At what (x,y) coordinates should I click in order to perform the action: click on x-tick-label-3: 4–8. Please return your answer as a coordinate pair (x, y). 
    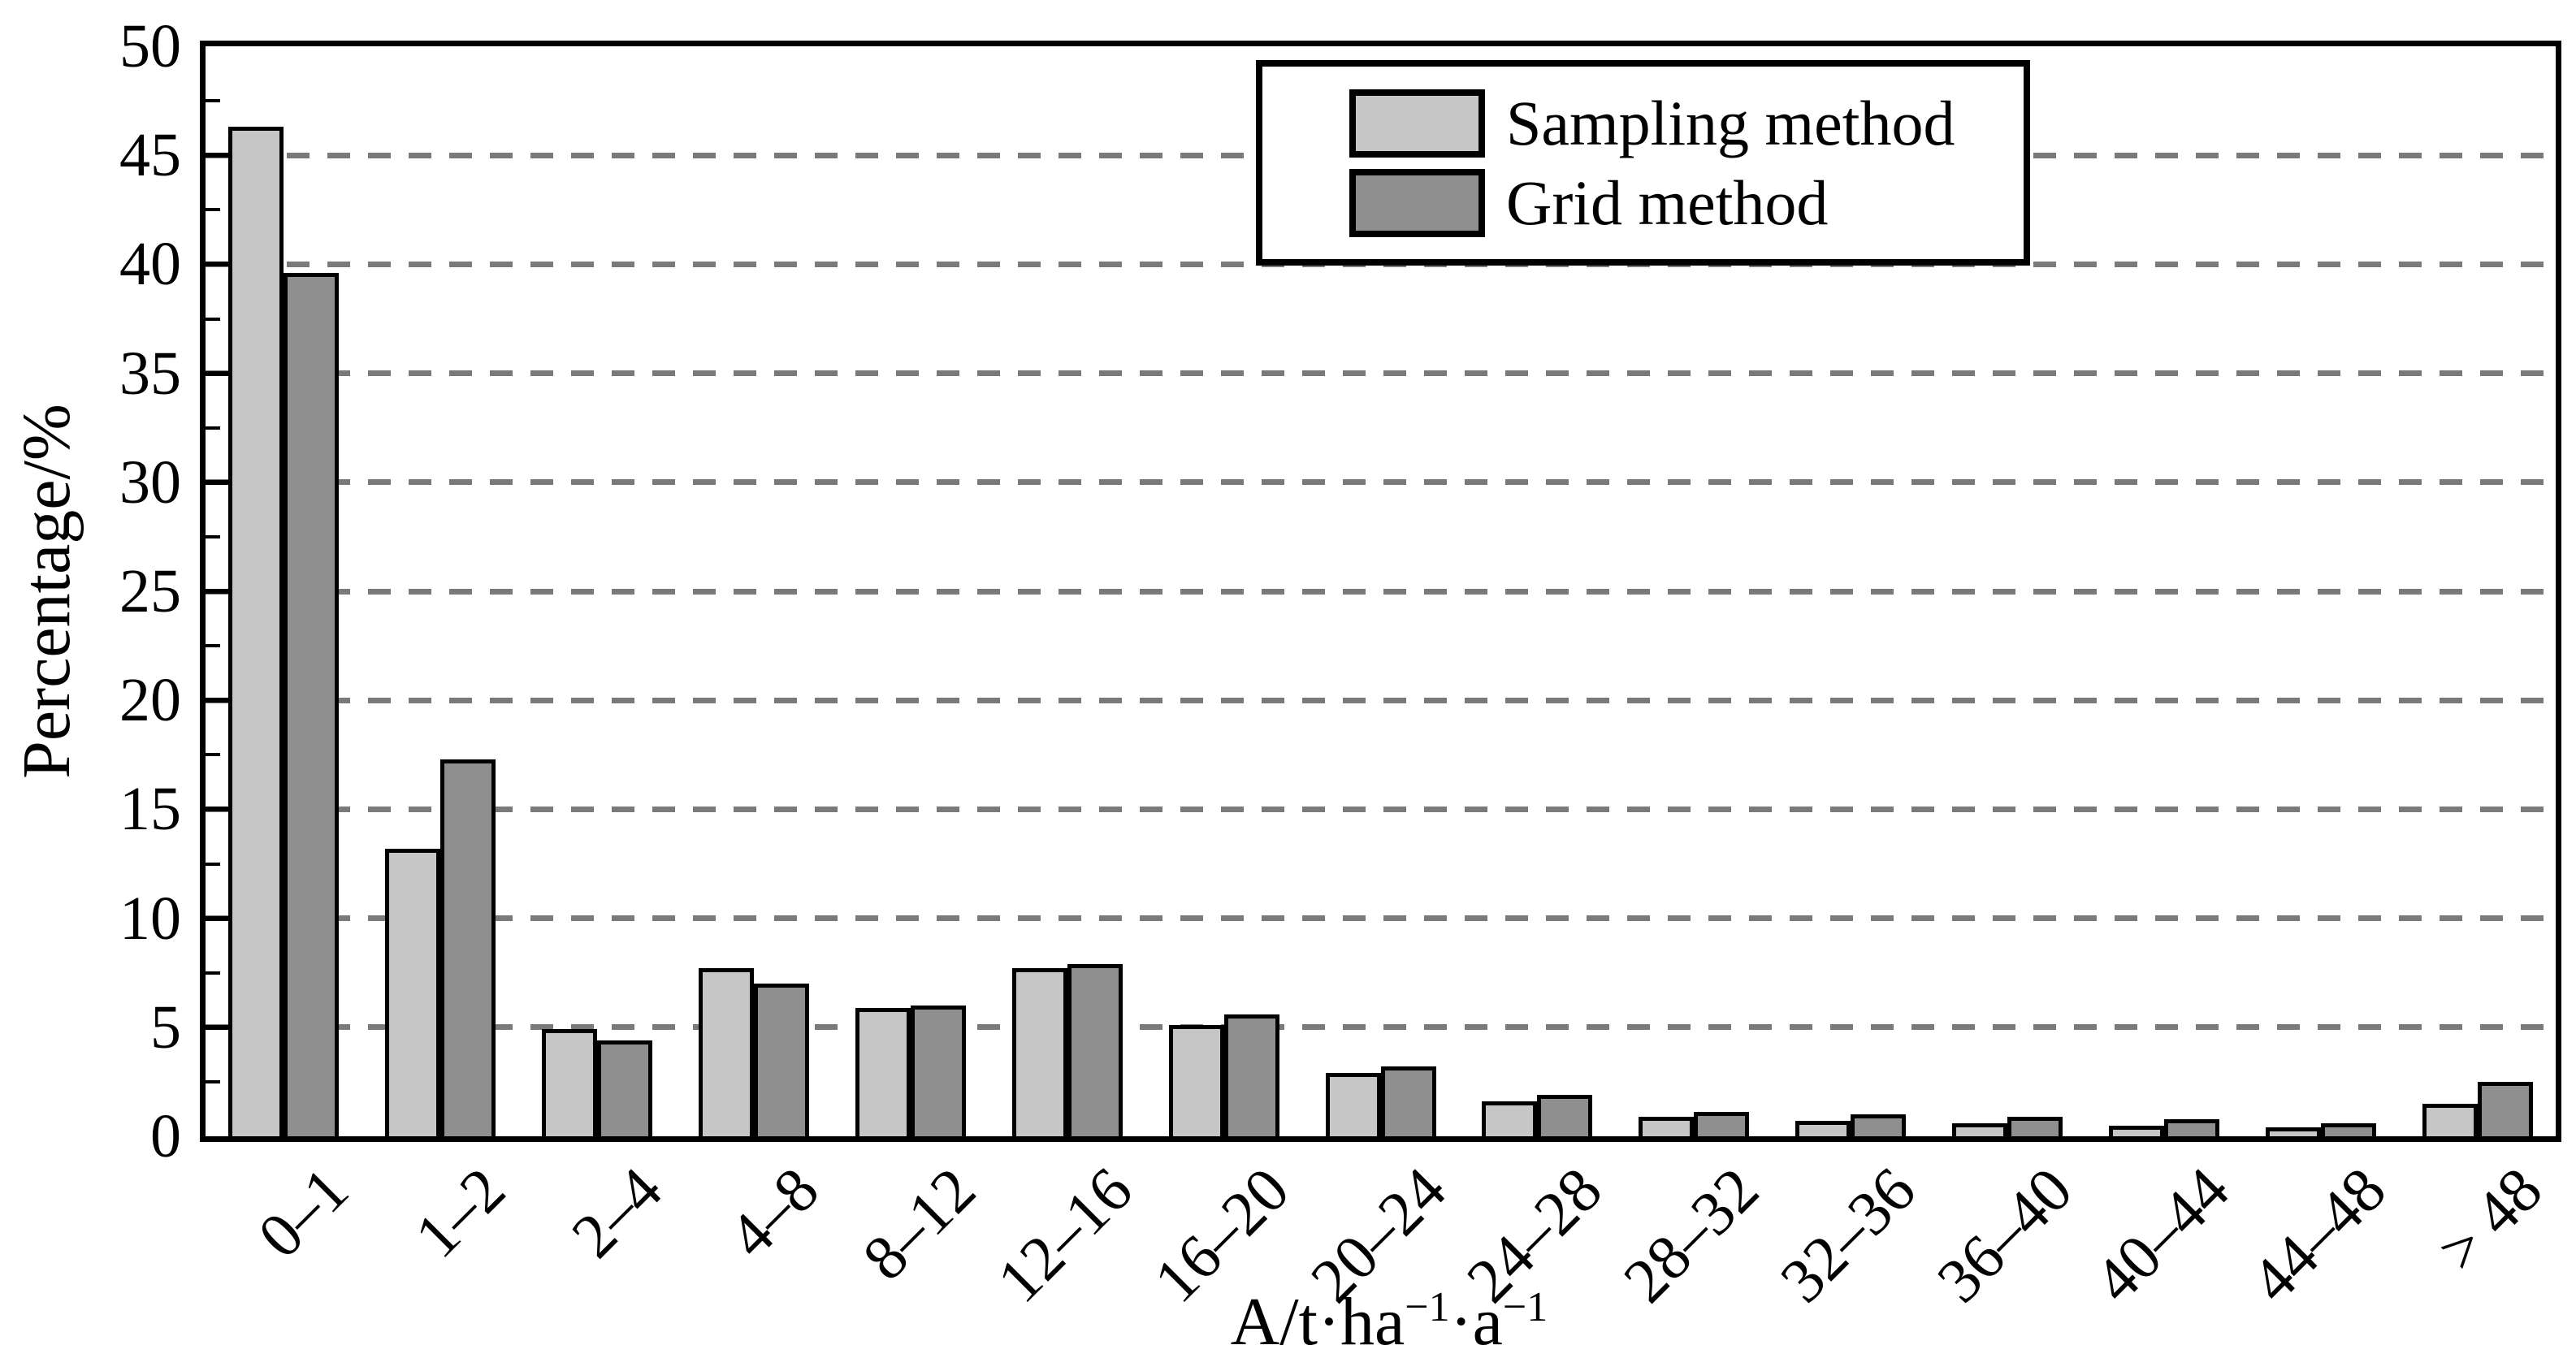
    Looking at the image, I should click on (773, 1212).